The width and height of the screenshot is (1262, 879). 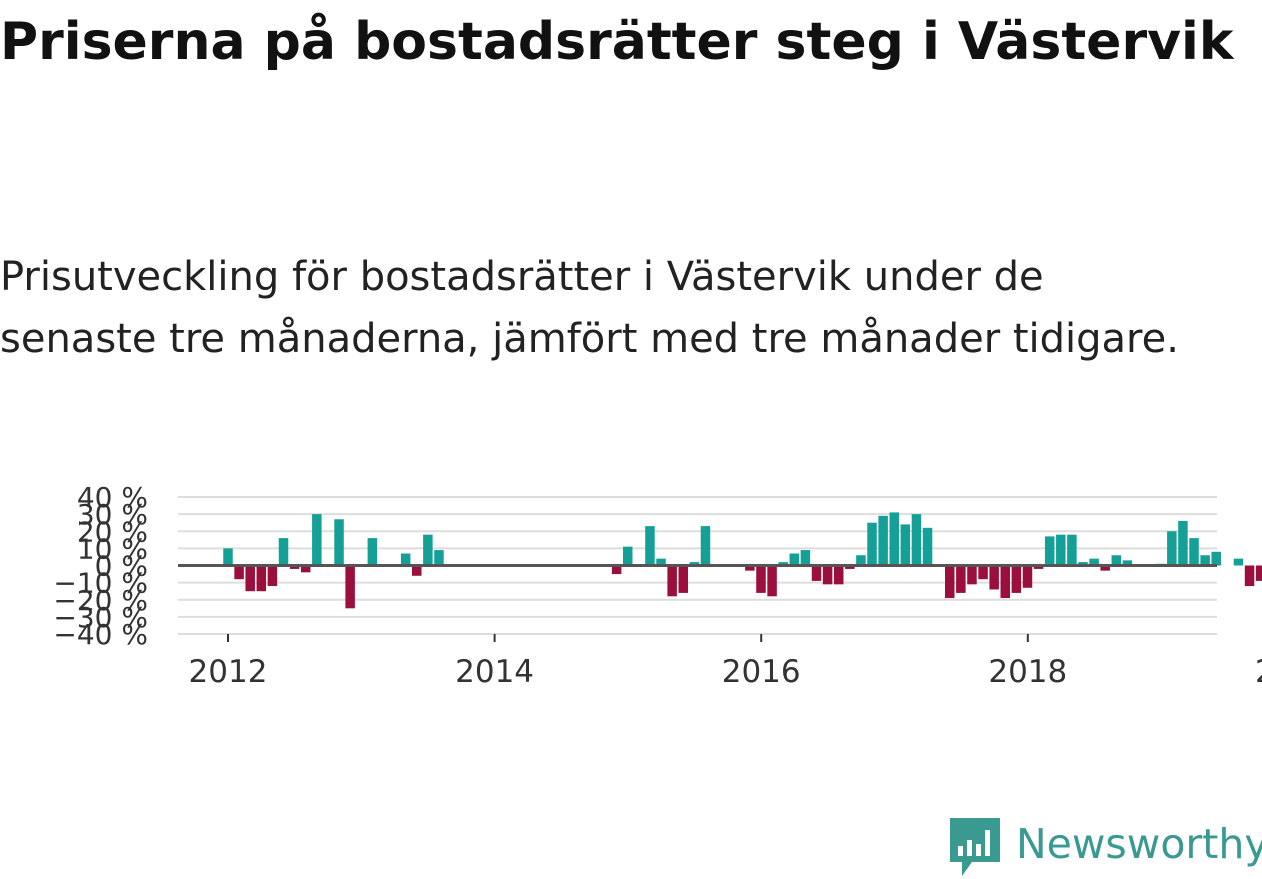 What do you see at coordinates (112, 548) in the screenshot?
I see `y-tick-label: 10 %` at bounding box center [112, 548].